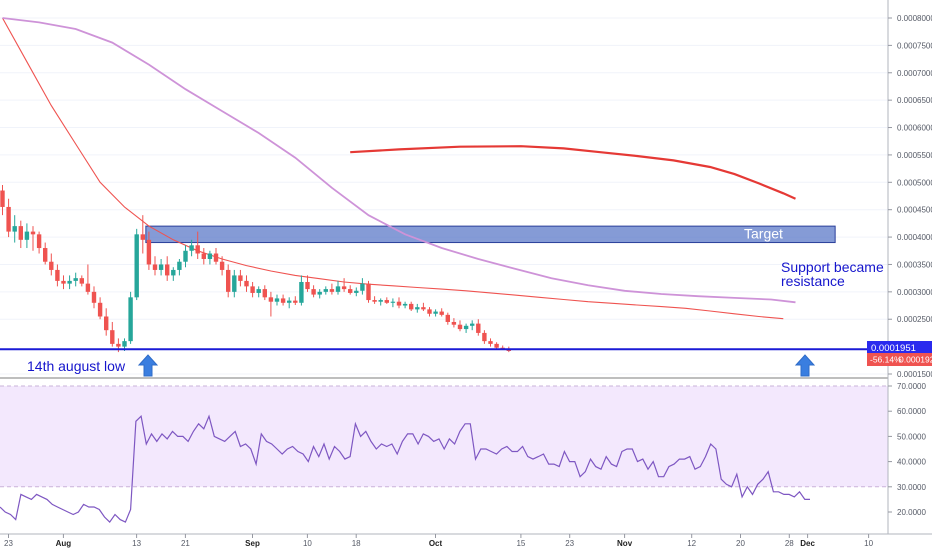 The height and width of the screenshot is (550, 932). What do you see at coordinates (914, 155) in the screenshot?
I see `price-tick-label: 0.0005500` at bounding box center [914, 155].